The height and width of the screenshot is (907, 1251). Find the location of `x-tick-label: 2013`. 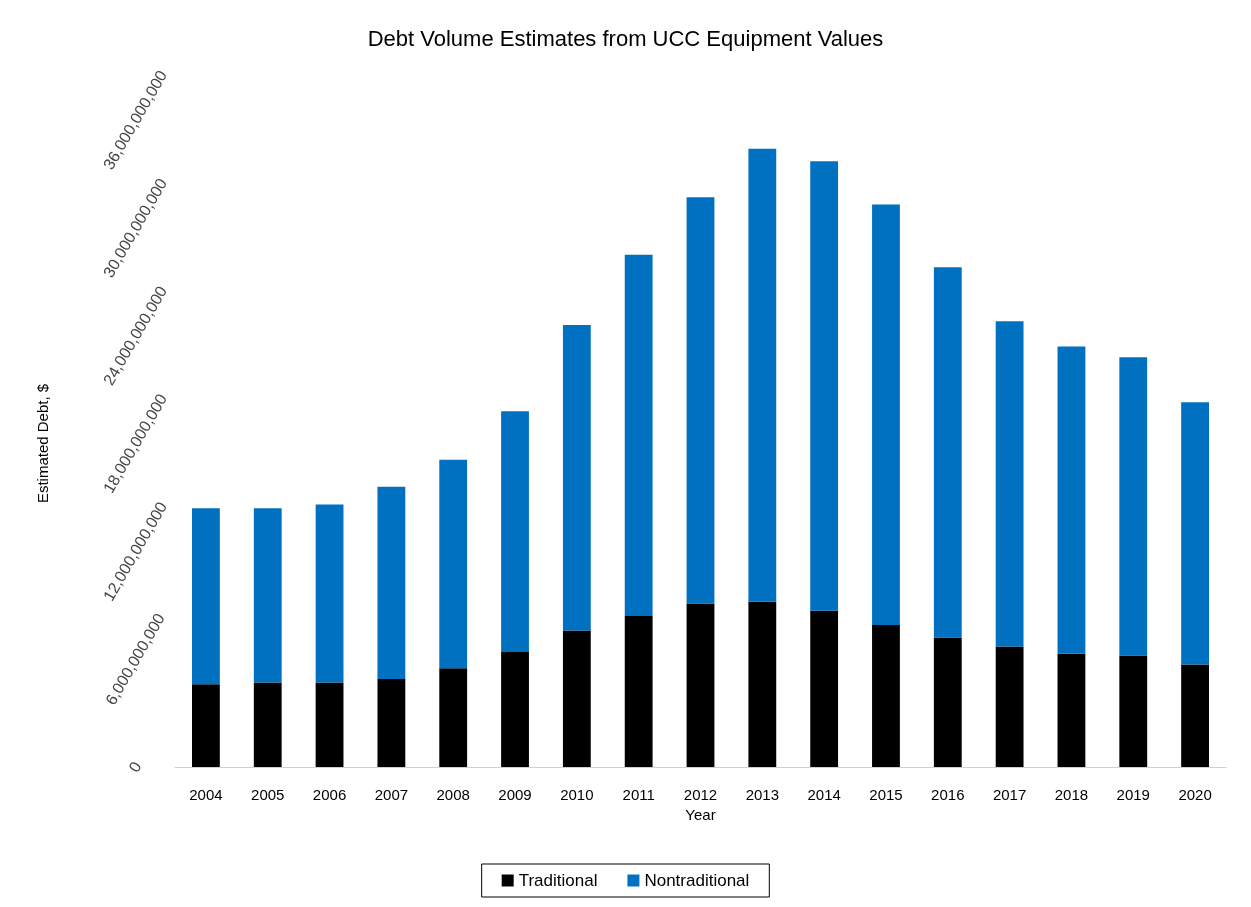

x-tick-label: 2013 is located at coordinates (762, 794).